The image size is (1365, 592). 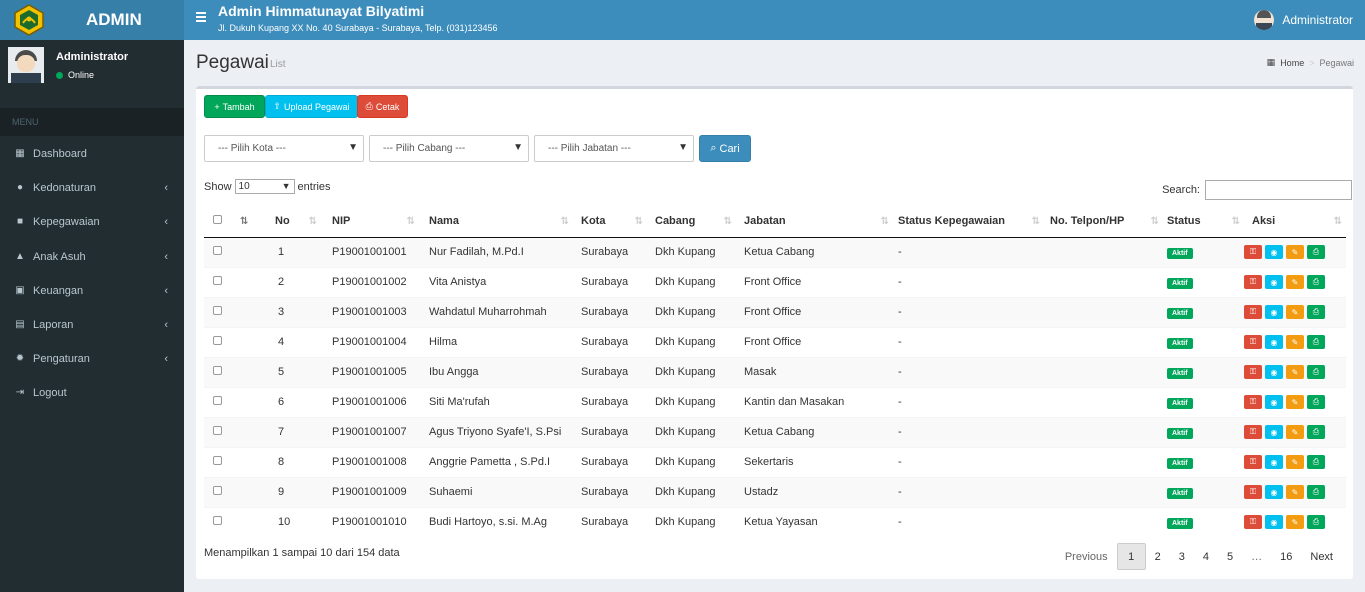 I want to click on header-jabatan: Jabatan ⇅, so click(x=814, y=222).